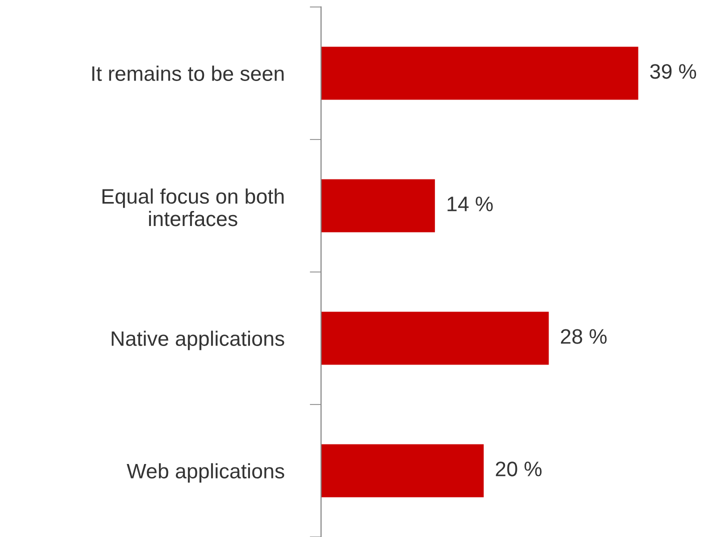 This screenshot has width=728, height=537. Describe the element at coordinates (673, 71) in the screenshot. I see `data-label: 39 %` at that location.